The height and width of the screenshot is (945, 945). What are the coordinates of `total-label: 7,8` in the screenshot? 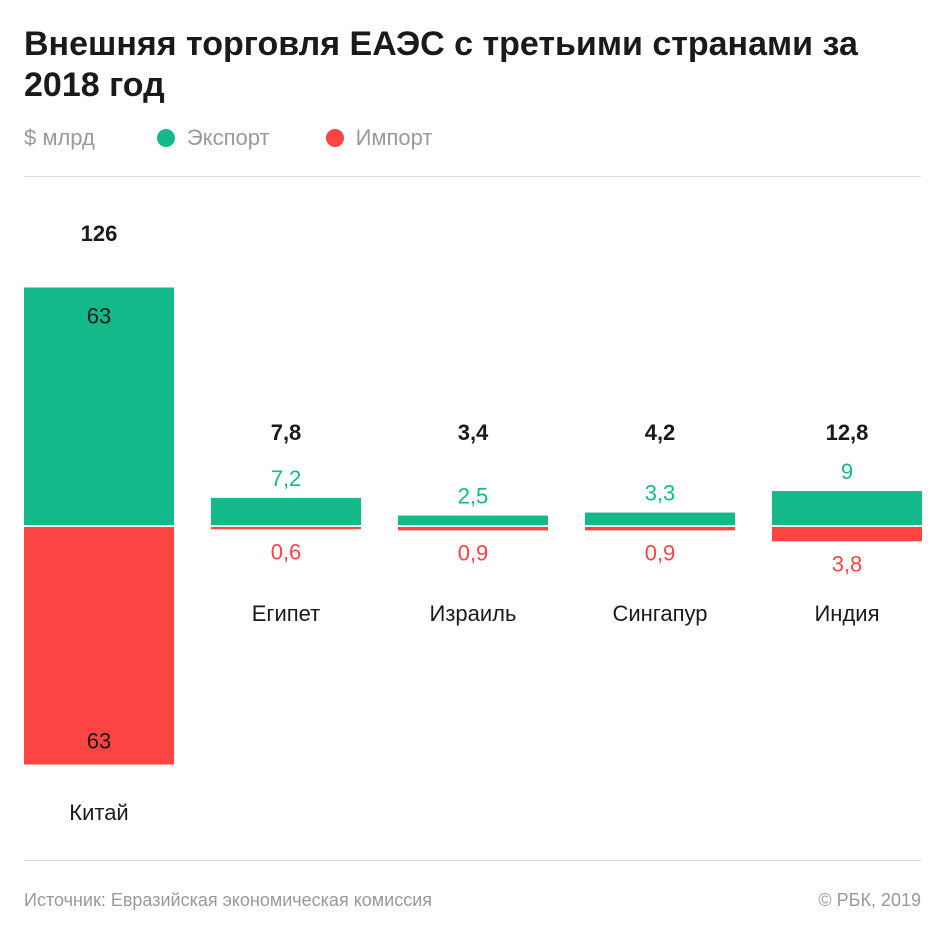 It's located at (286, 432).